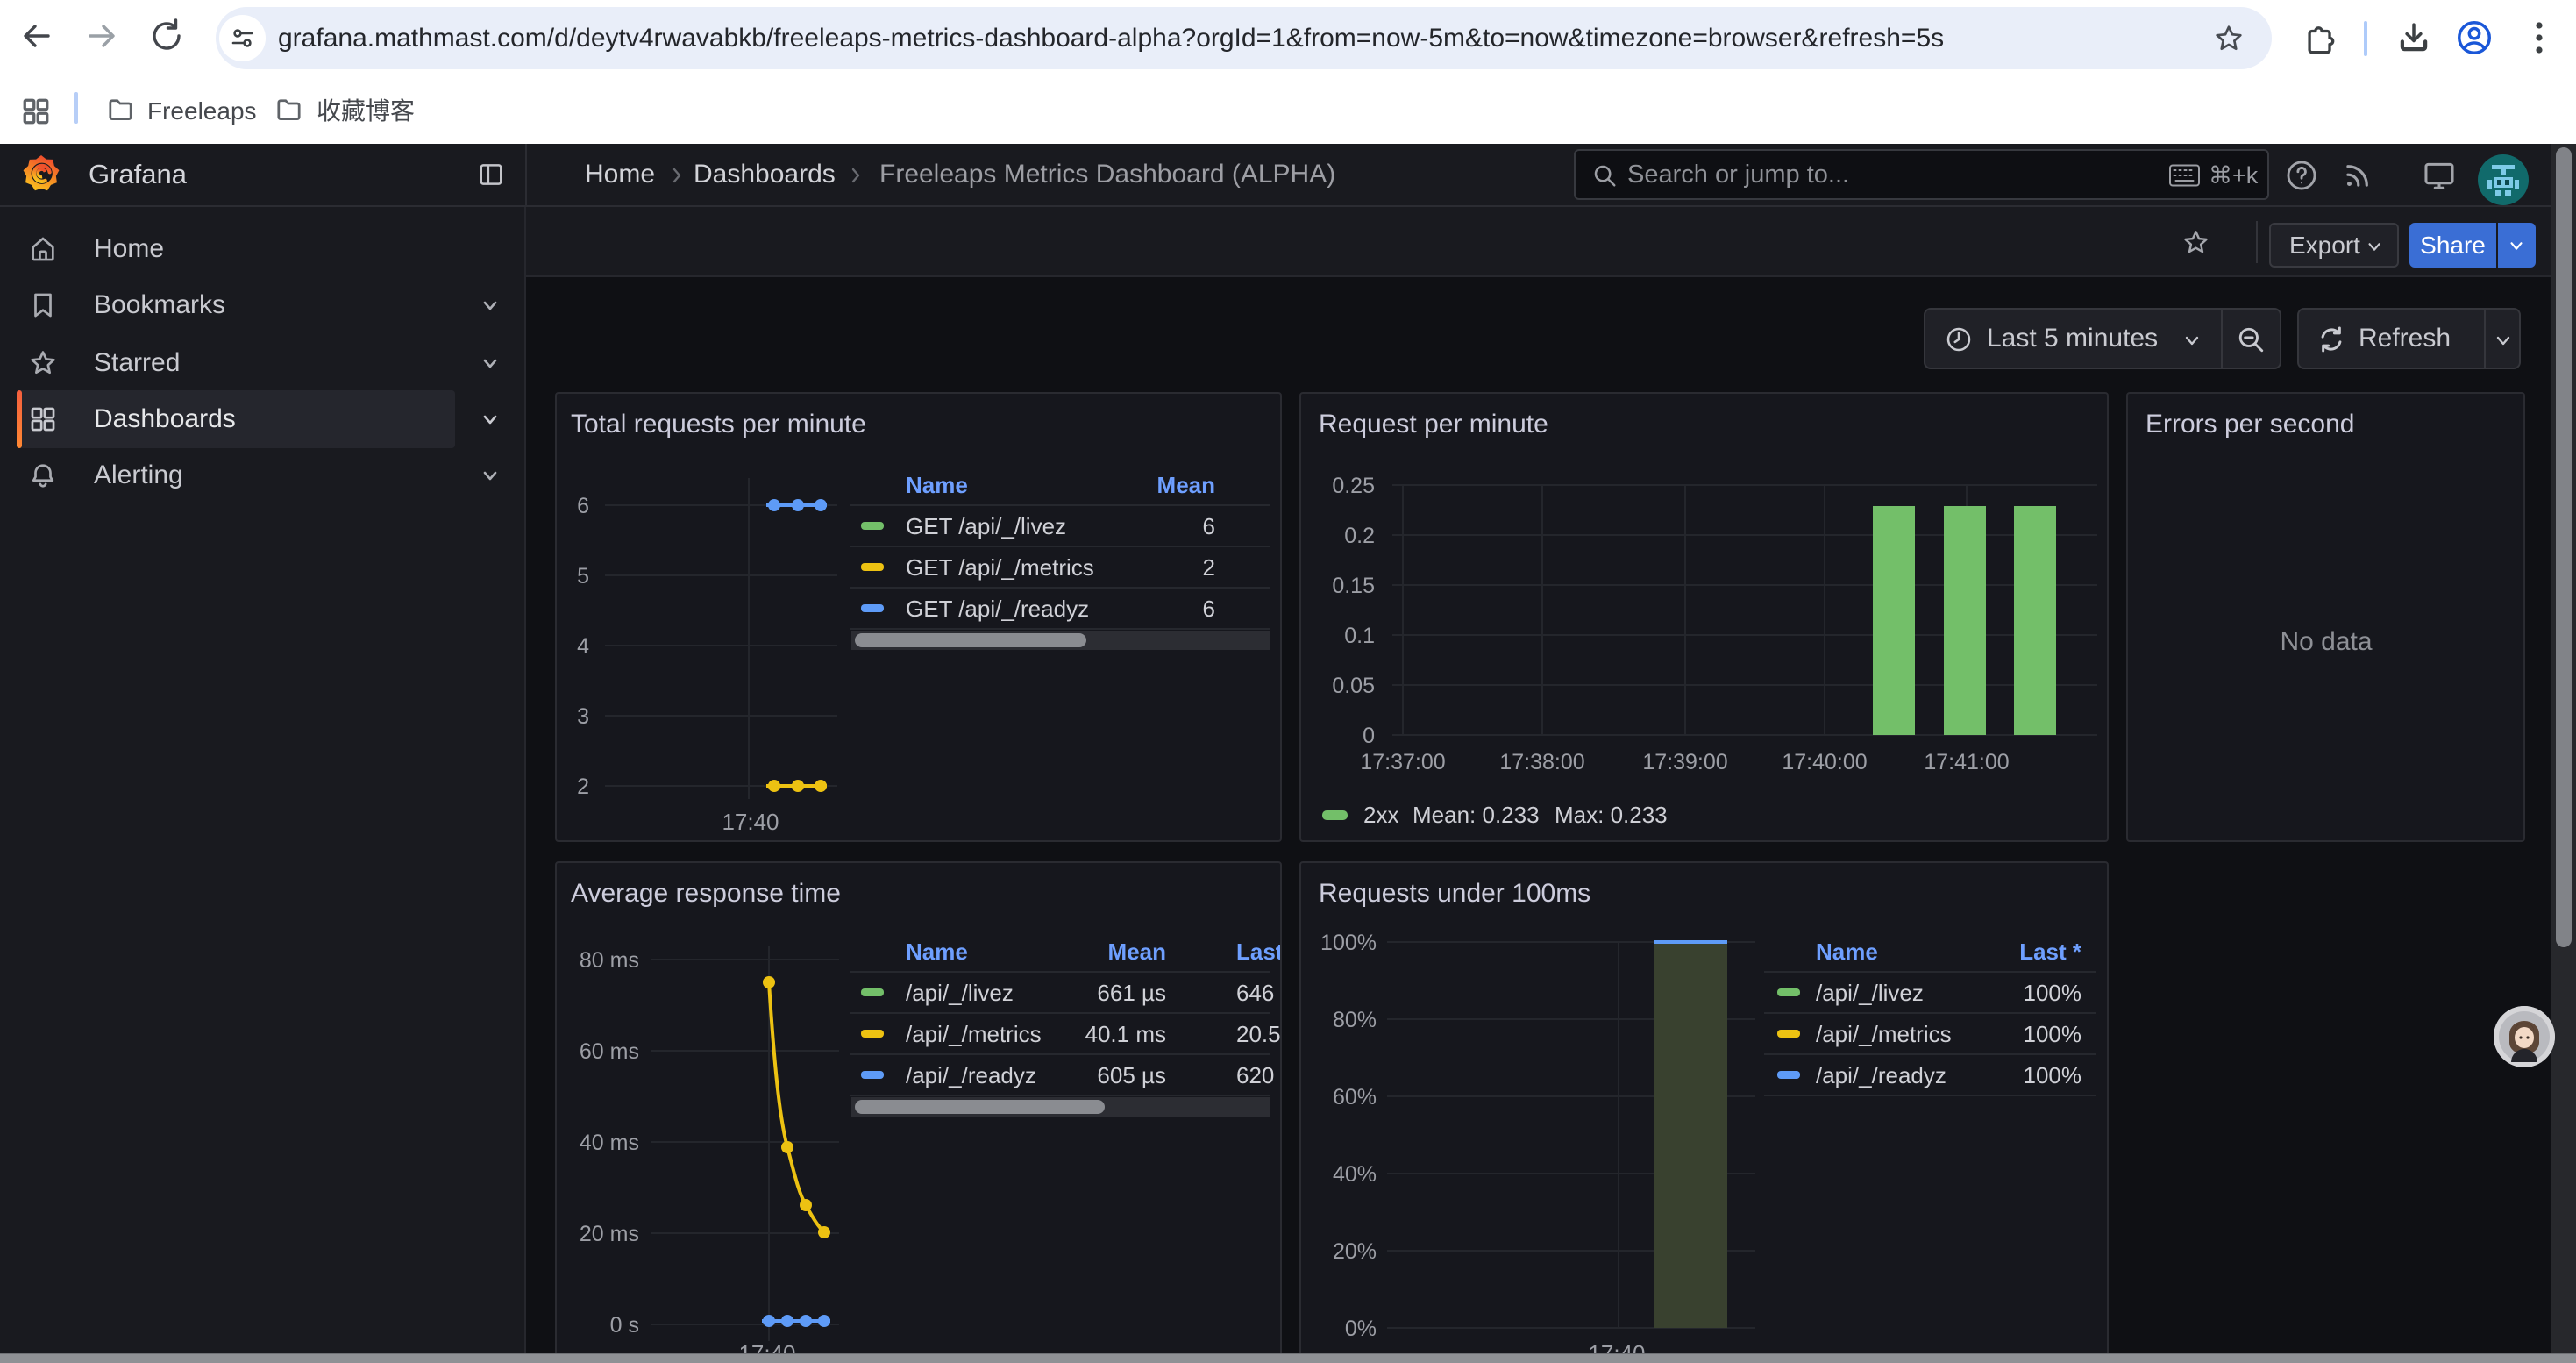  I want to click on svg-text: 17:38:00, so click(1541, 762).